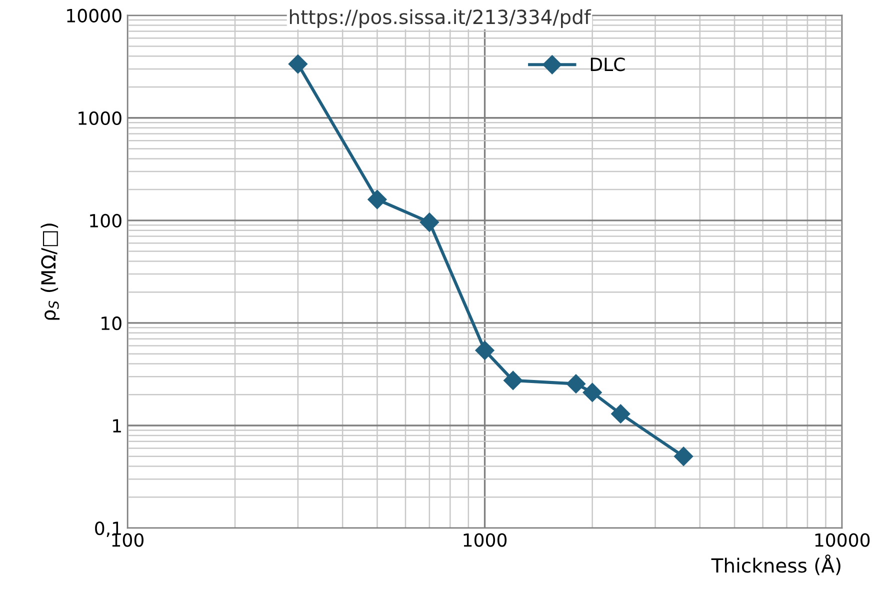  I want to click on legend-label: DLC, so click(607, 65).